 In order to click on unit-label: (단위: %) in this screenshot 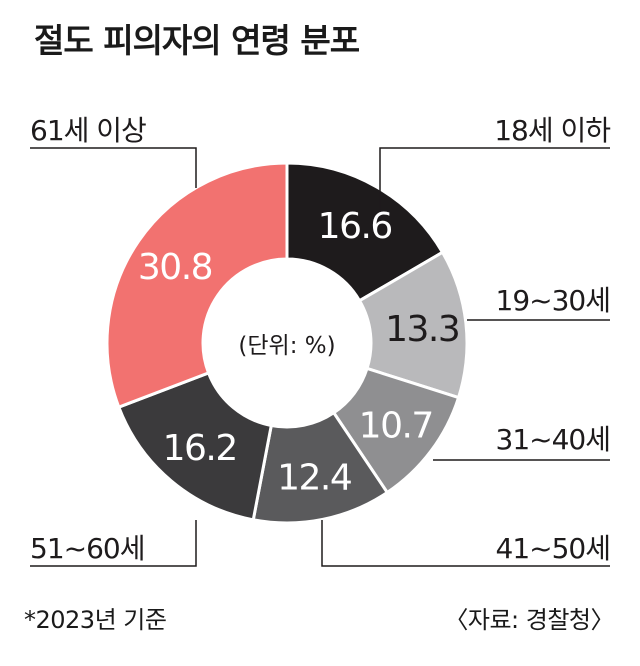, I will do `click(286, 346)`.